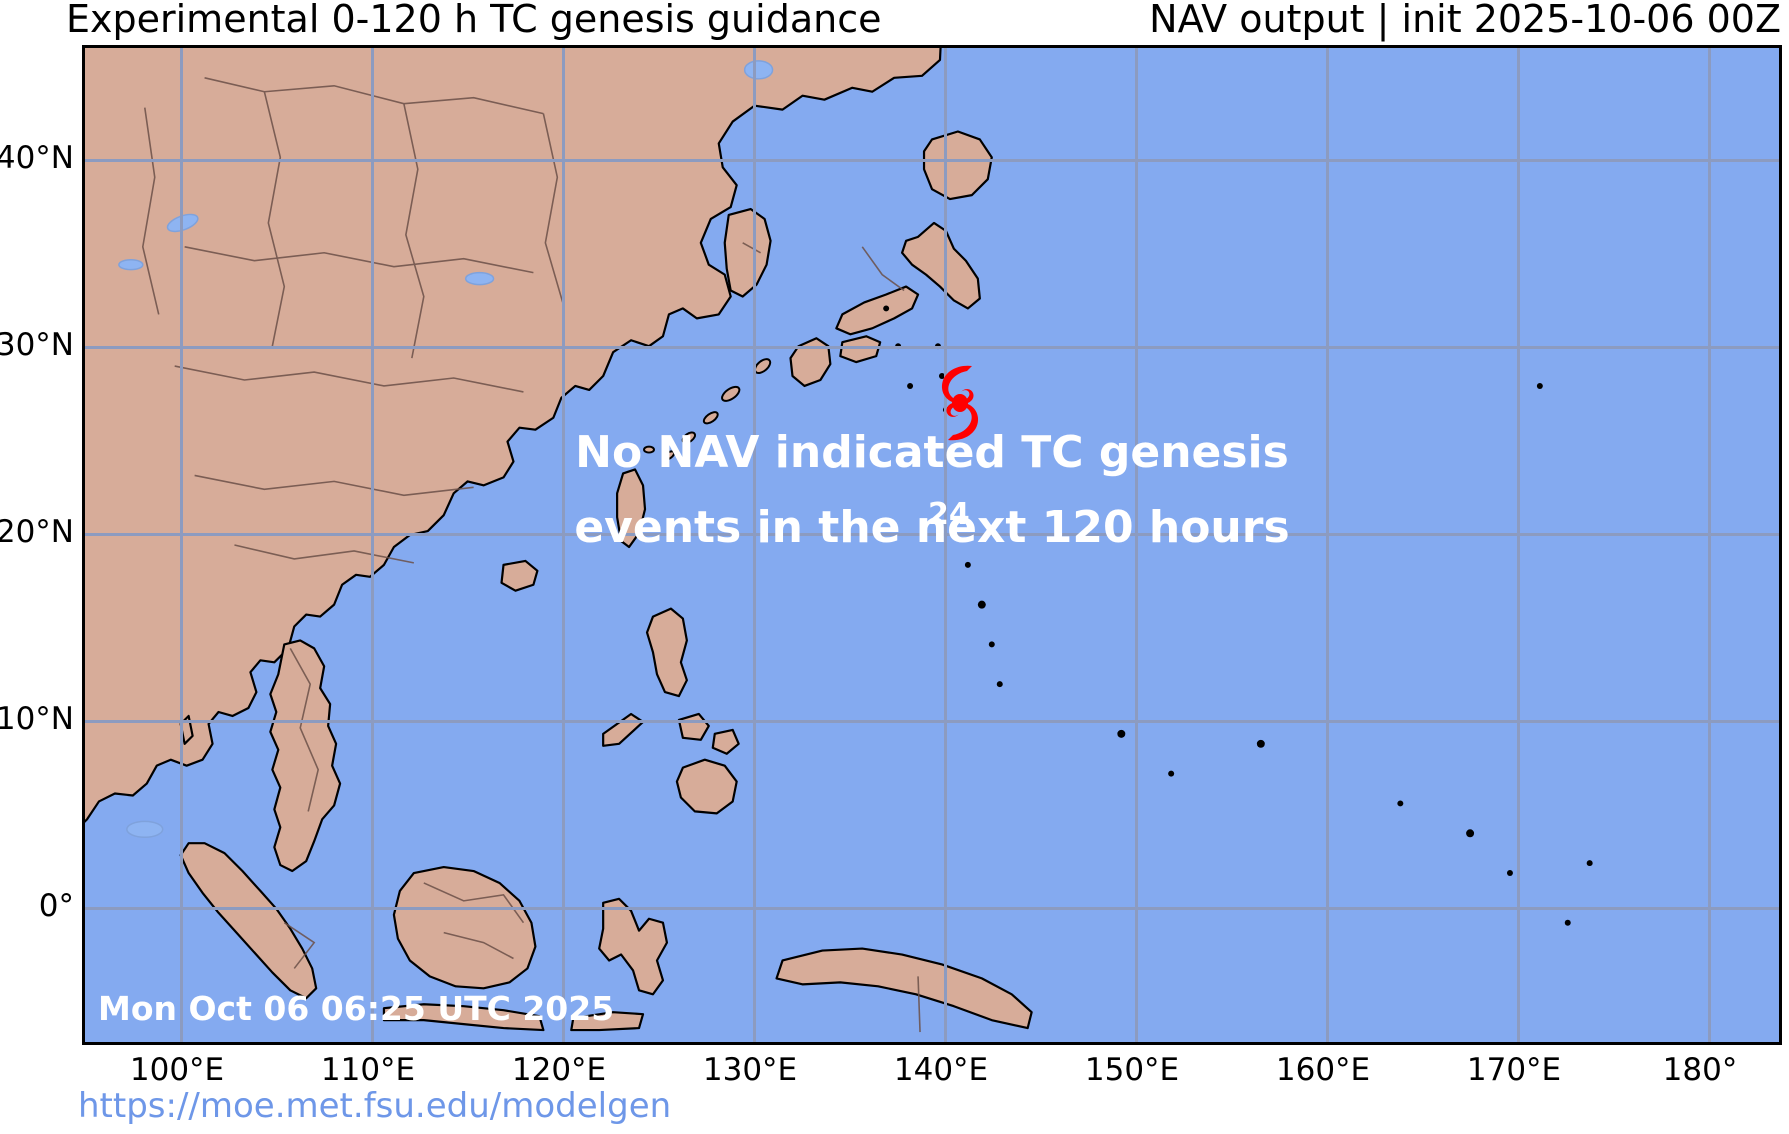 This screenshot has width=1789, height=1134. I want to click on lon-tick-label-150e: 150°E, so click(1132, 1070).